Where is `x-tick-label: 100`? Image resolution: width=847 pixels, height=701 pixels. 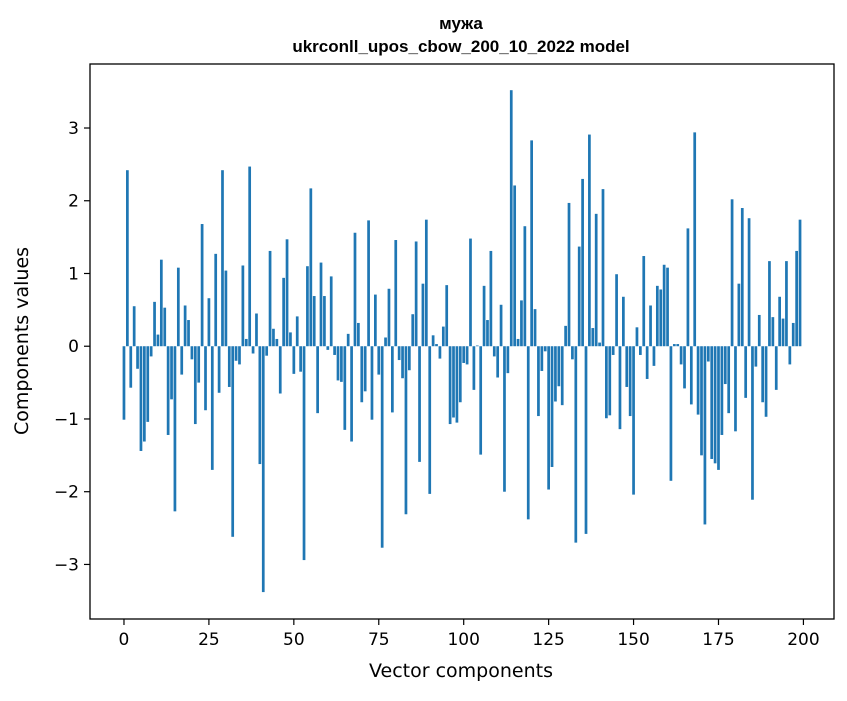
x-tick-label: 100 is located at coordinates (463, 640).